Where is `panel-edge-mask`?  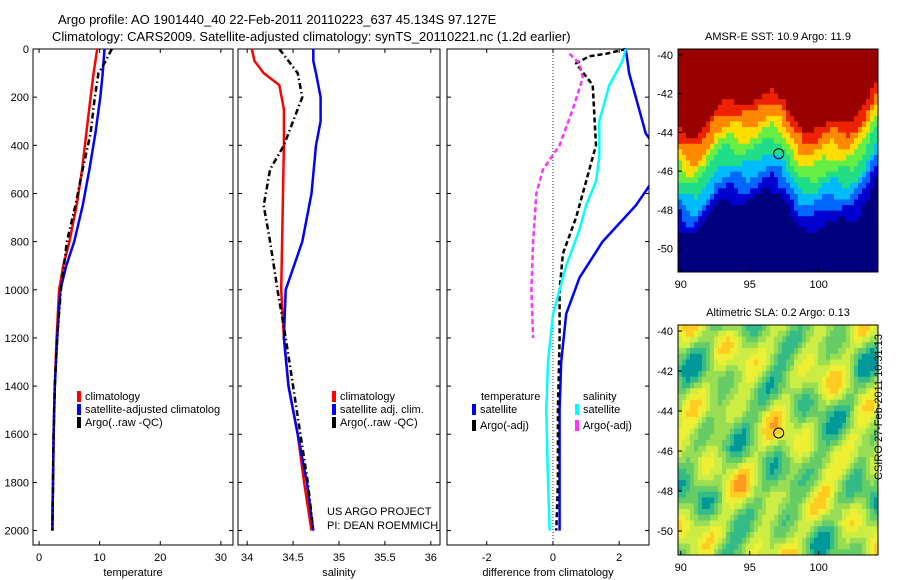 panel-edge-mask is located at coordinates (663, 297).